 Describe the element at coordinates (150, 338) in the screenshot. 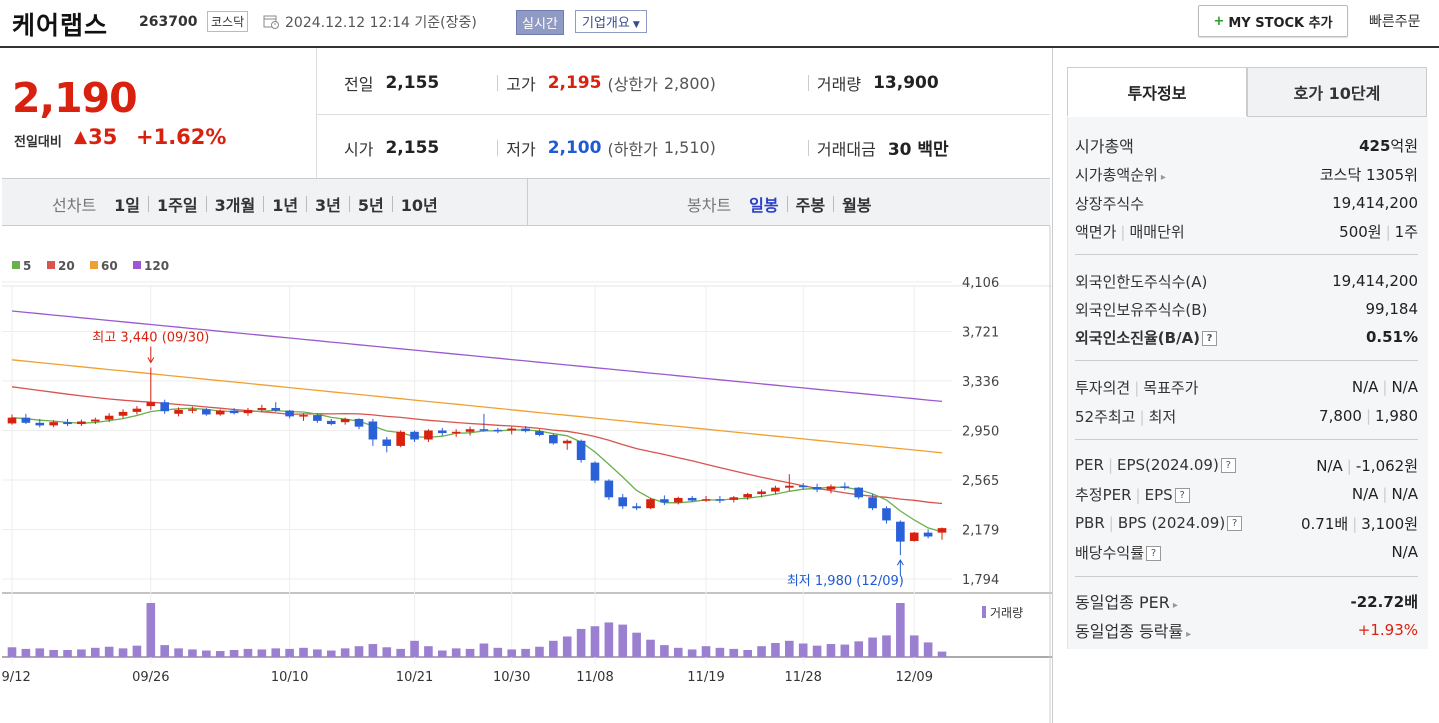

I see `high-annotation: 최고 3,440 (09/30)` at that location.